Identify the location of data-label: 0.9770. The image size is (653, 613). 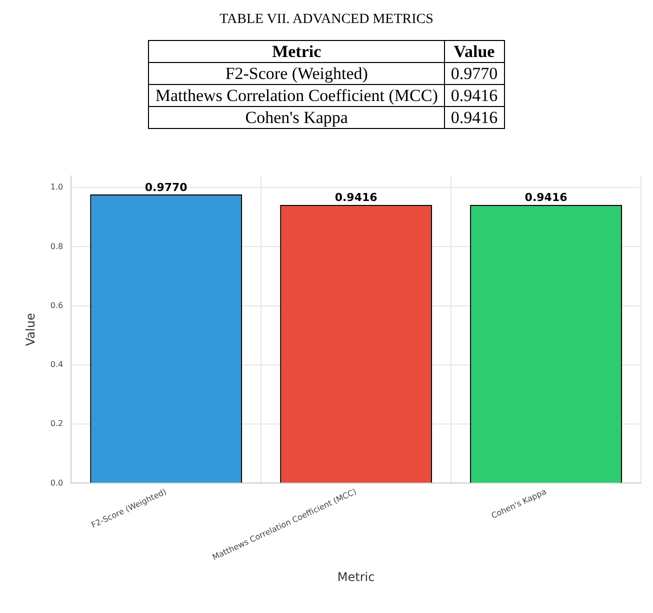
(166, 187).